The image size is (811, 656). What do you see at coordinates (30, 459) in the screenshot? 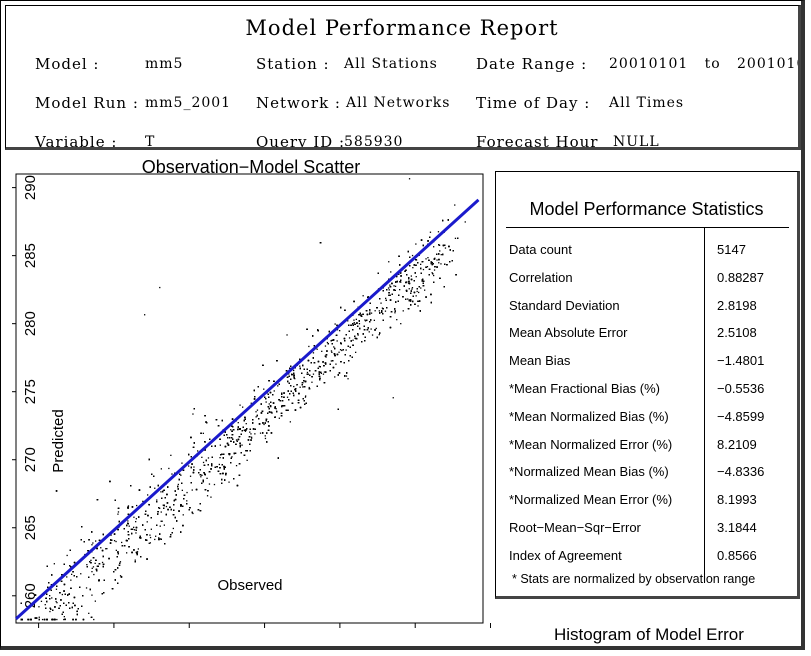
I see `y-tick-label: 270` at bounding box center [30, 459].